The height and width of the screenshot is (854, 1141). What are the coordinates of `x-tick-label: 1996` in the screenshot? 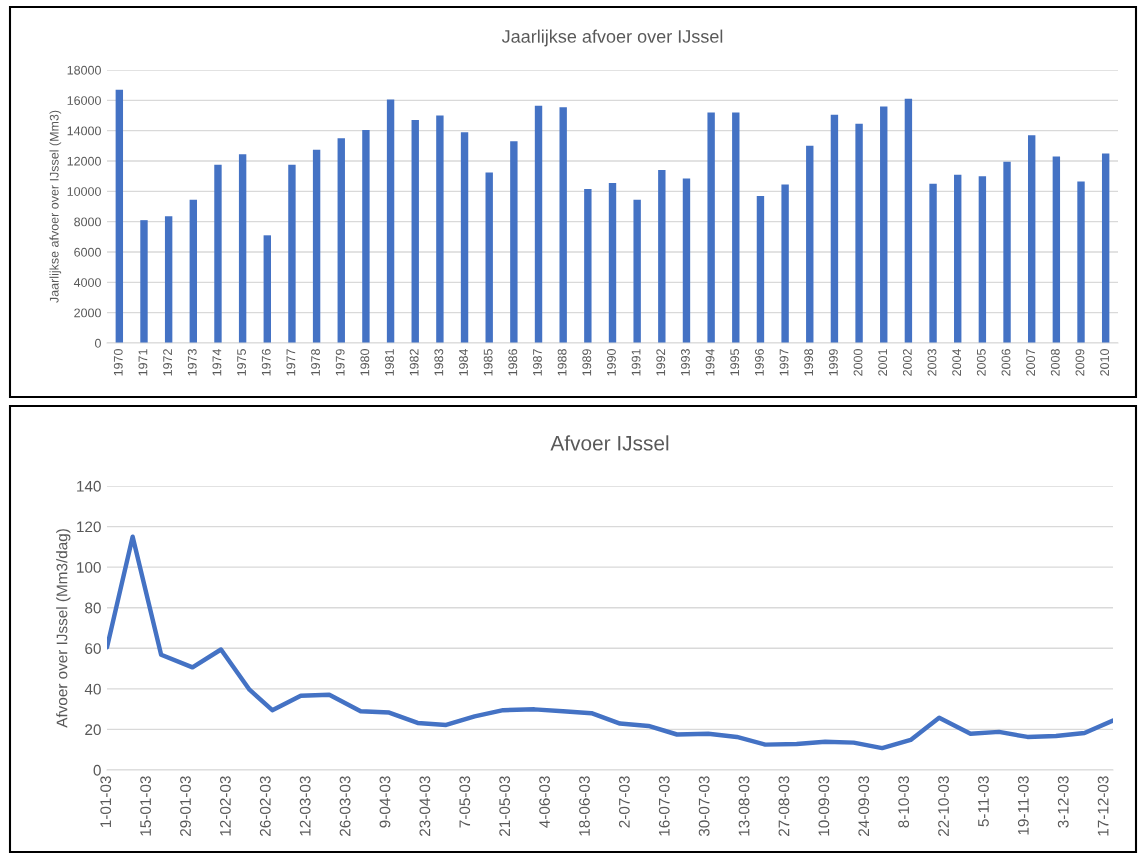 It's located at (759, 362).